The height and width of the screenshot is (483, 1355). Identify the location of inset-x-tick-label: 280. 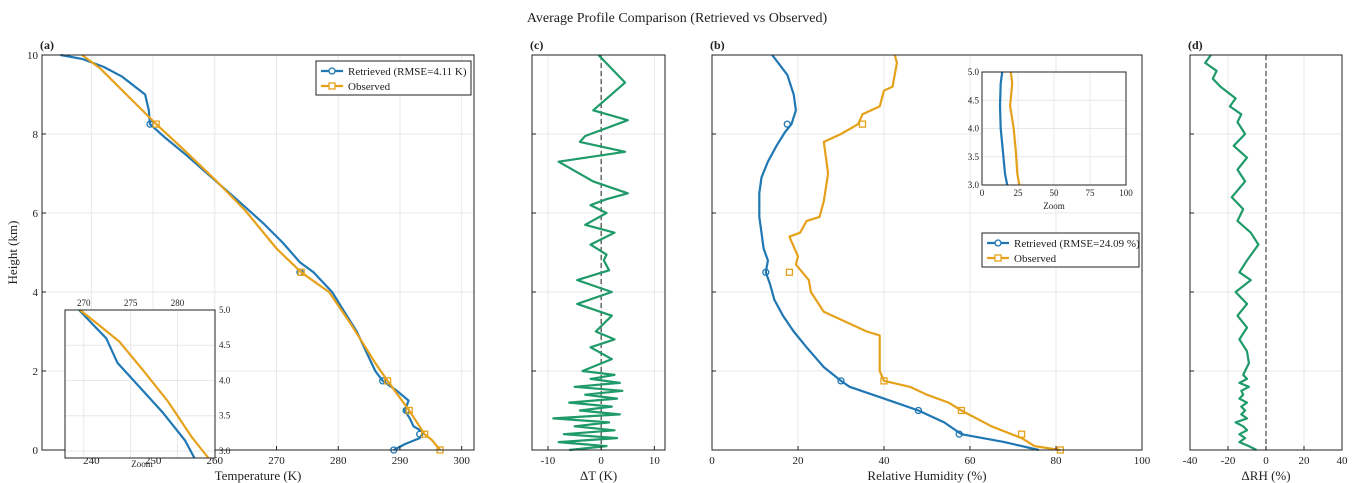
(178, 303).